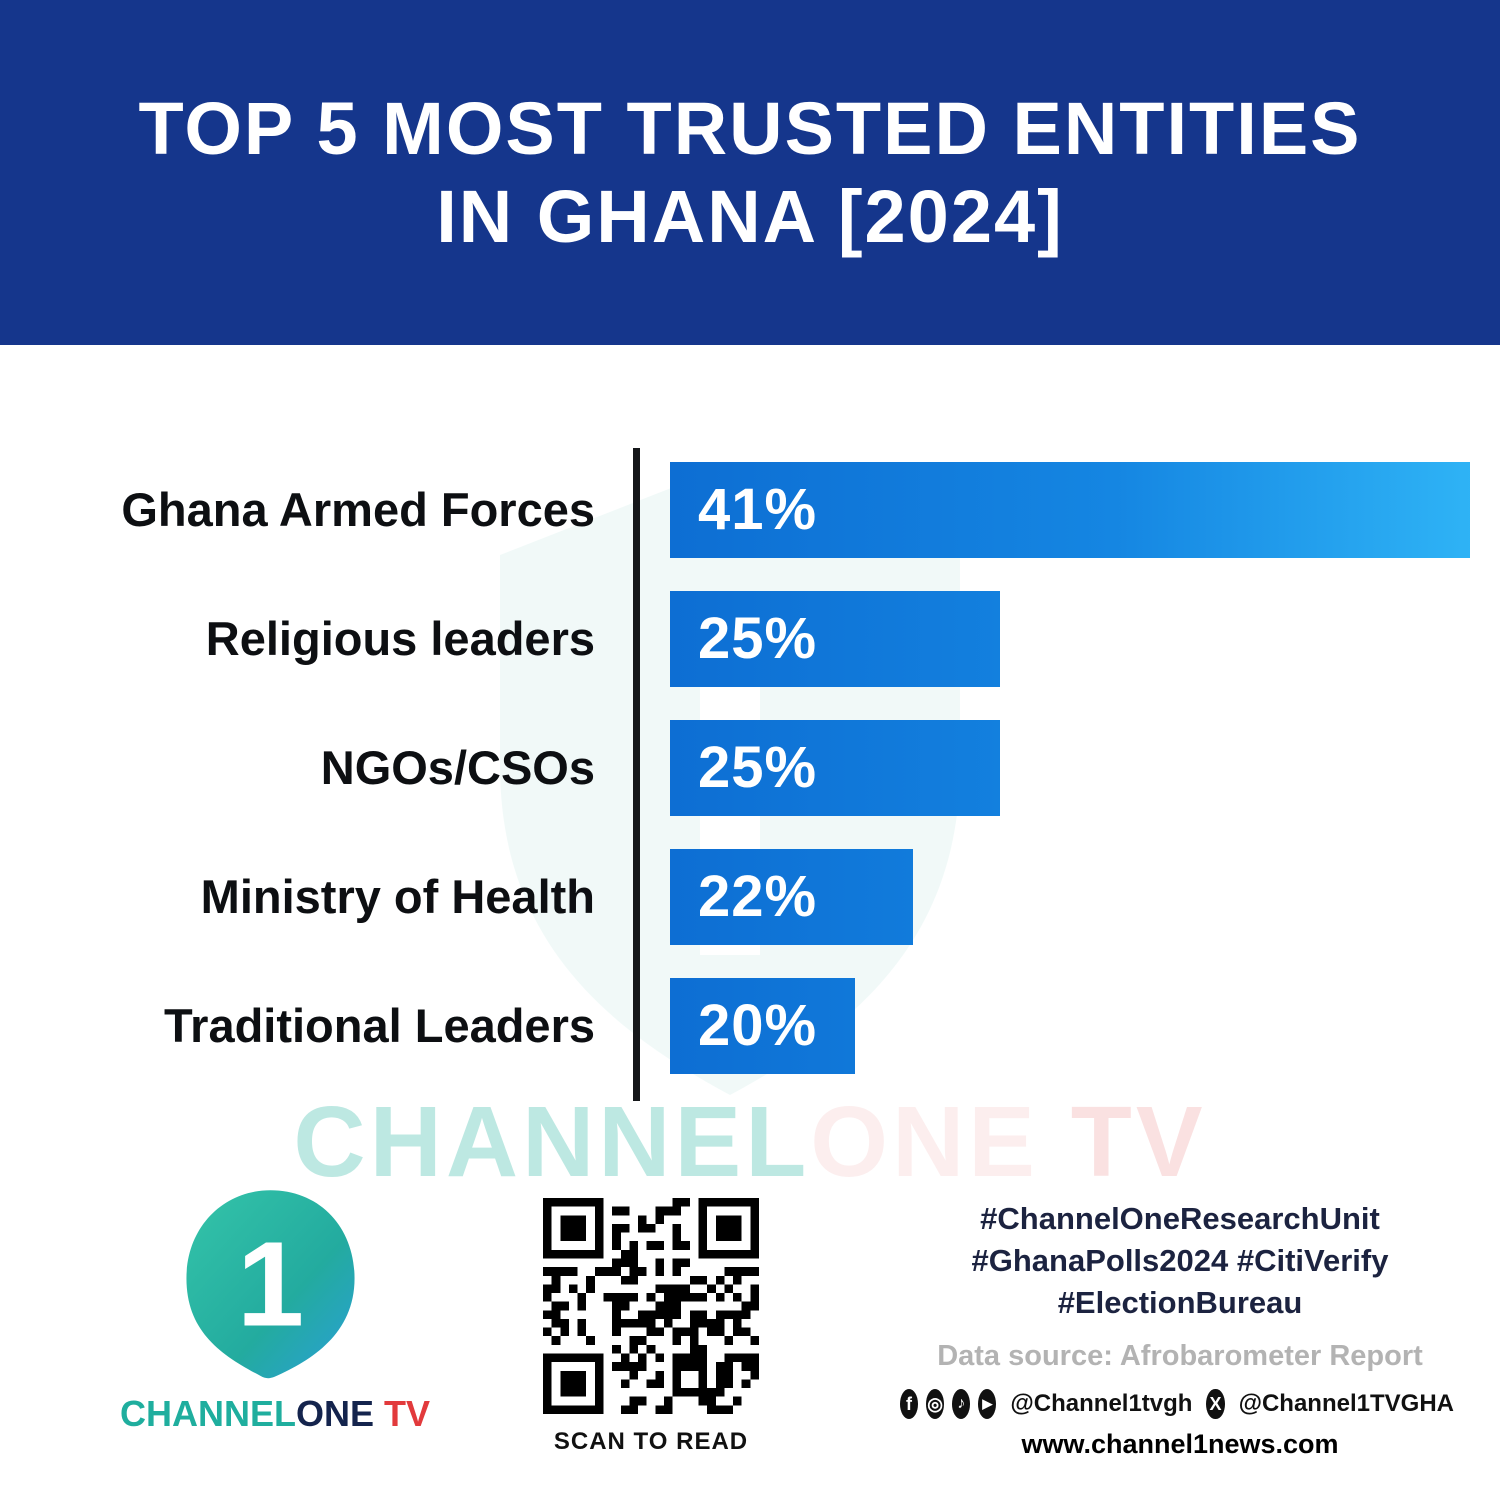  I want to click on bar-segment: 41%, so click(1070, 509).